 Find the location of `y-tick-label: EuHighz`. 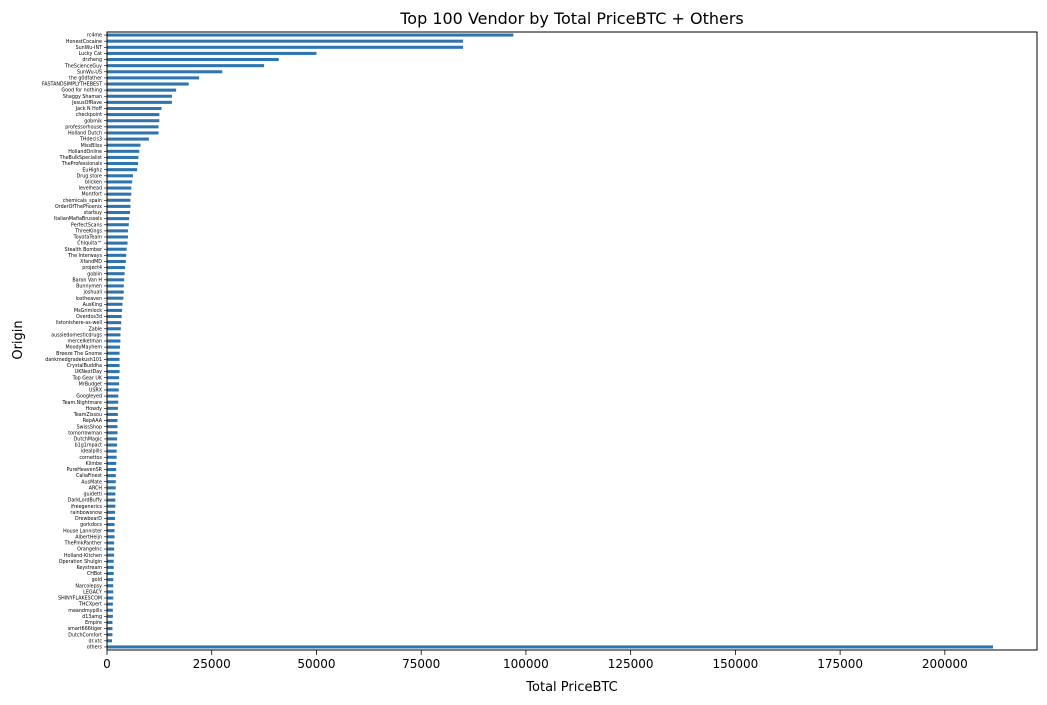

y-tick-label: EuHighz is located at coordinates (92, 170).